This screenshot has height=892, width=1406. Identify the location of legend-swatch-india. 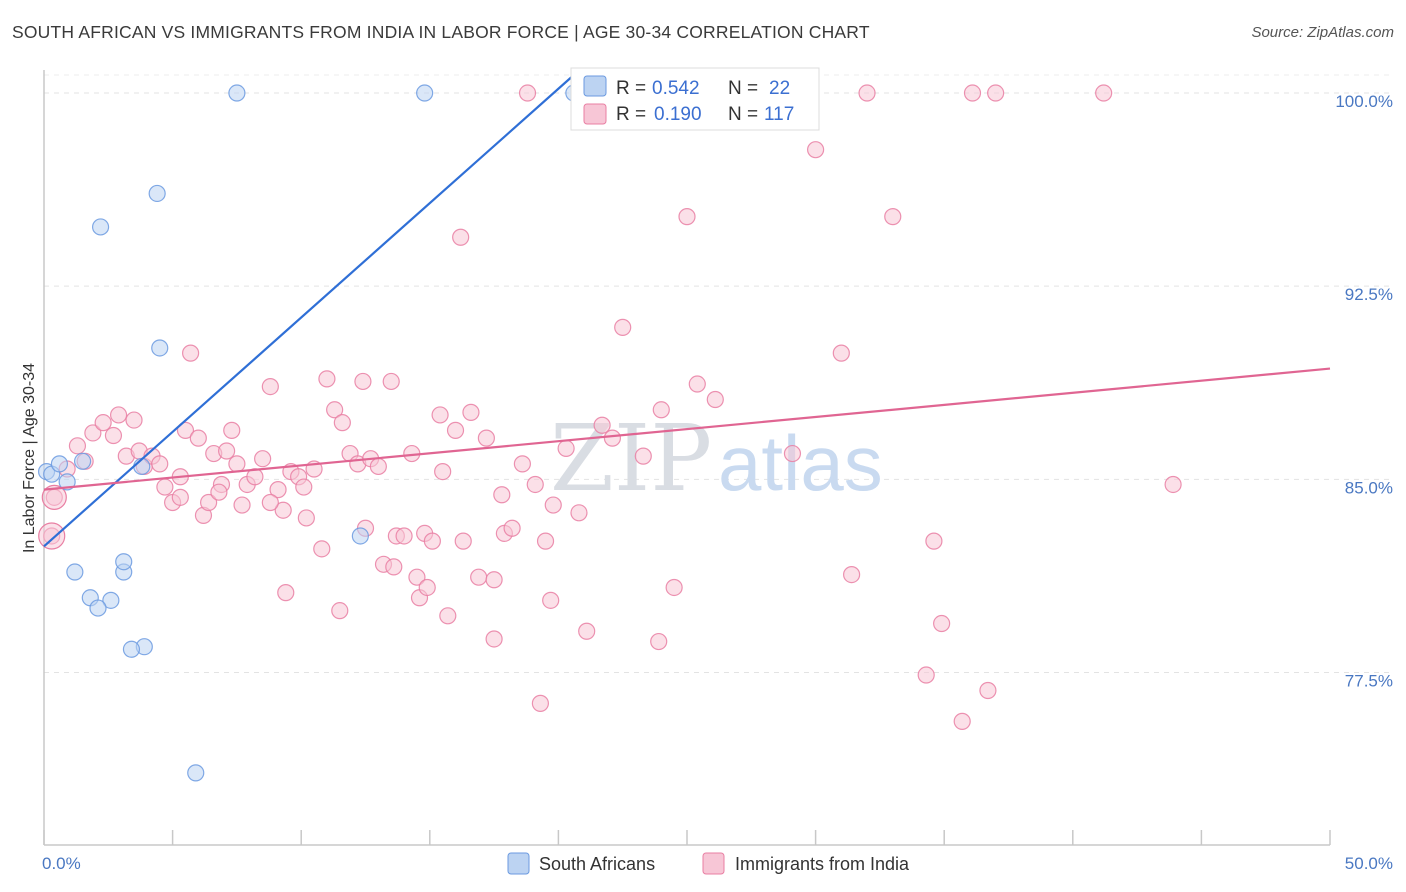
(595, 114).